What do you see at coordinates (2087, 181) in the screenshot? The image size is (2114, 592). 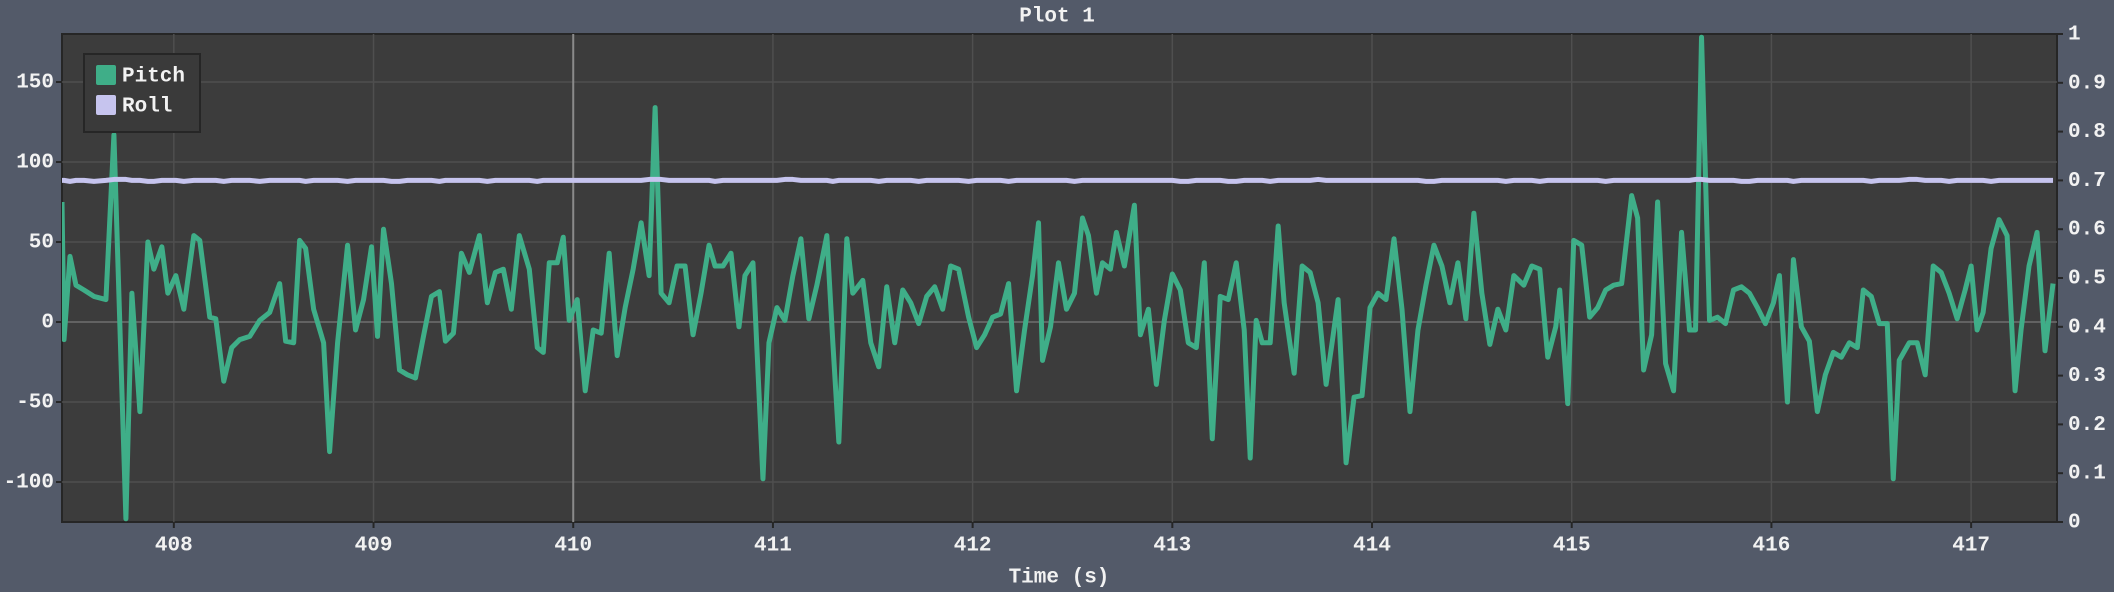 I see `y2-tick-label: 0.7` at bounding box center [2087, 181].